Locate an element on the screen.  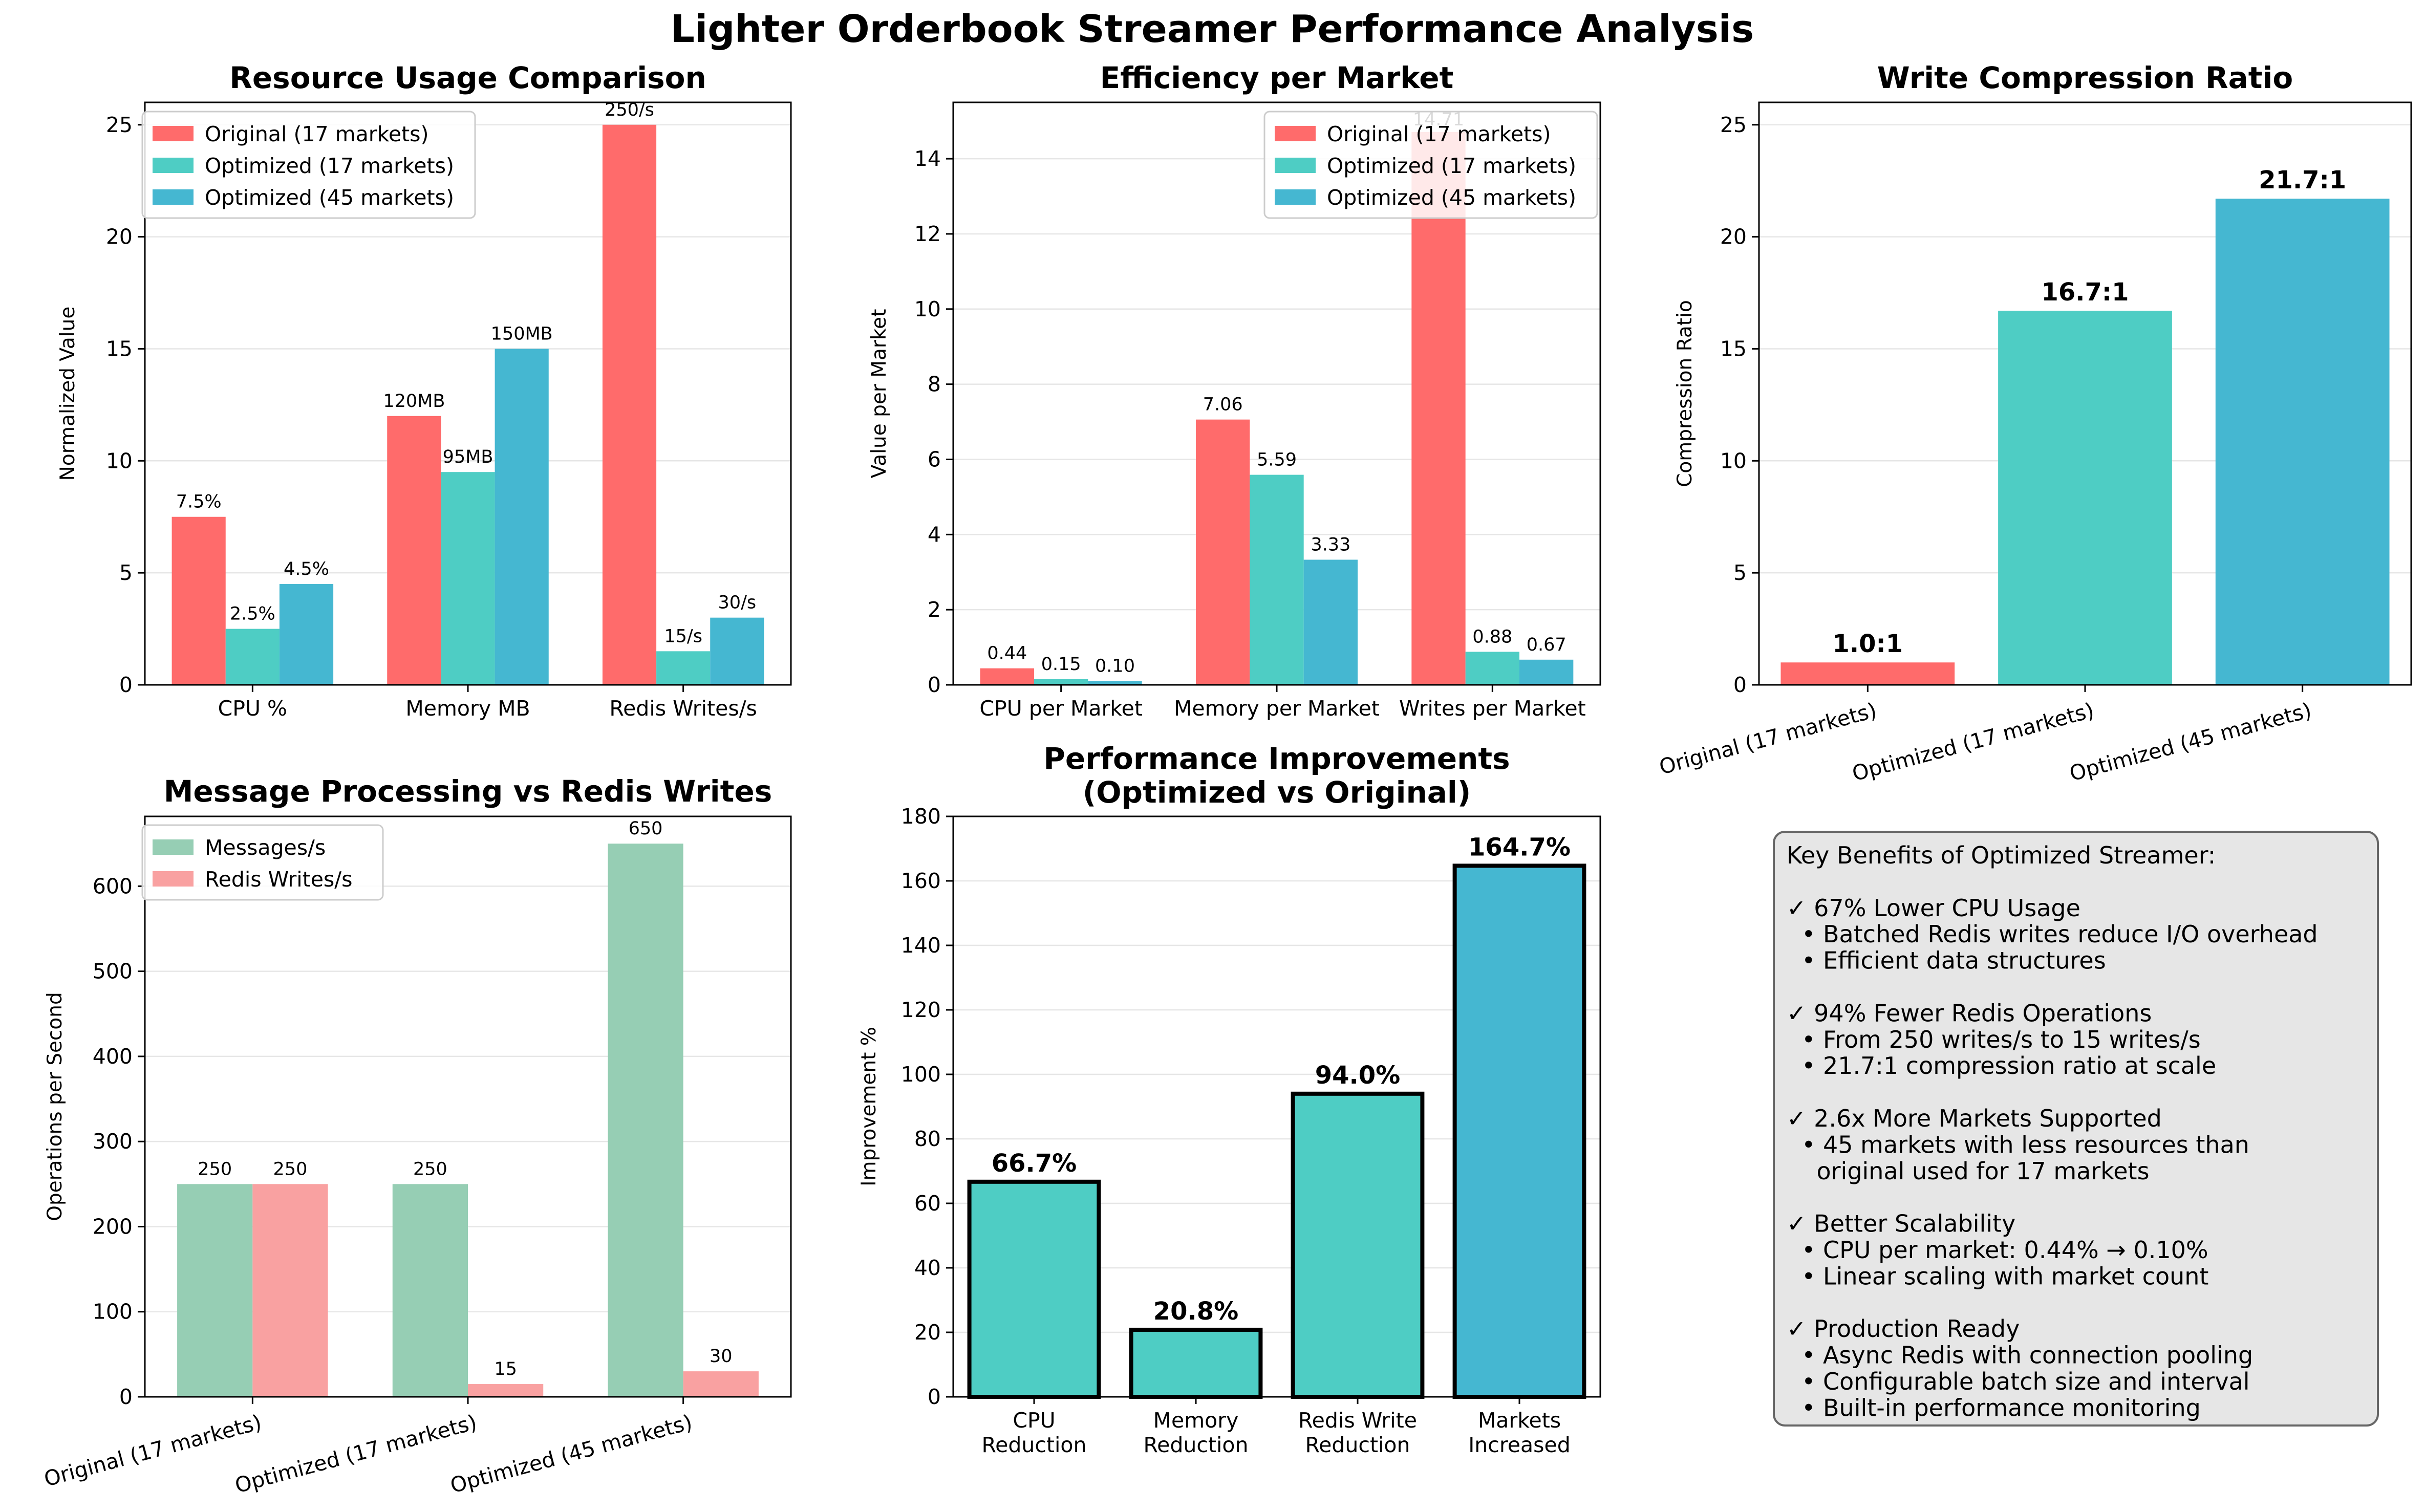
bar-improvements-c2 is located at coordinates (1358, 1245).